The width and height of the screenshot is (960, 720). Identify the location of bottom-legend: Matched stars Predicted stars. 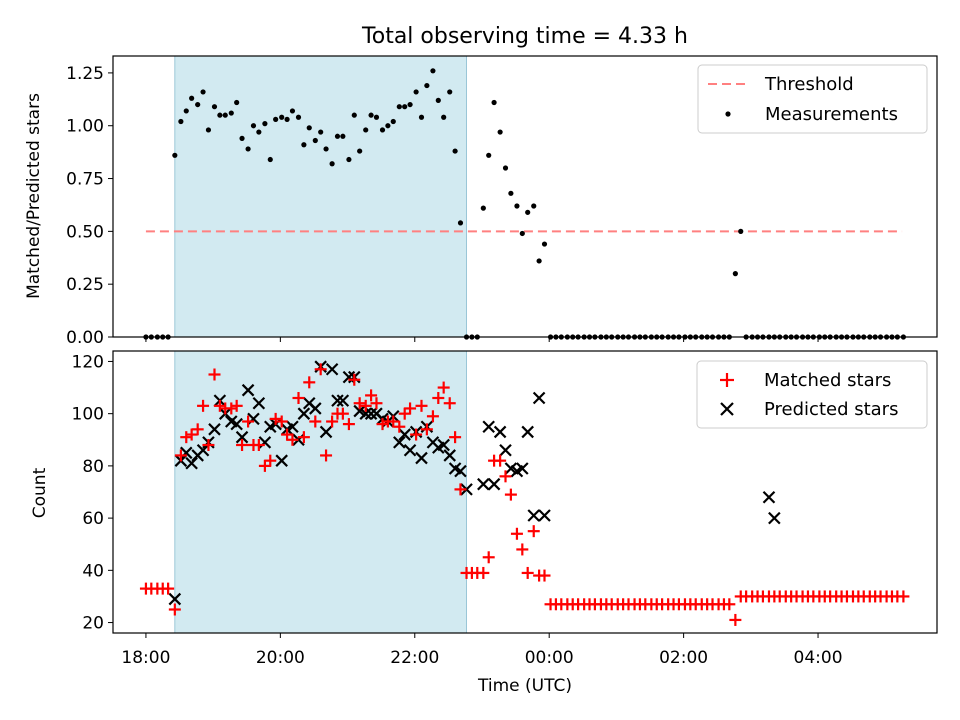
(812, 394).